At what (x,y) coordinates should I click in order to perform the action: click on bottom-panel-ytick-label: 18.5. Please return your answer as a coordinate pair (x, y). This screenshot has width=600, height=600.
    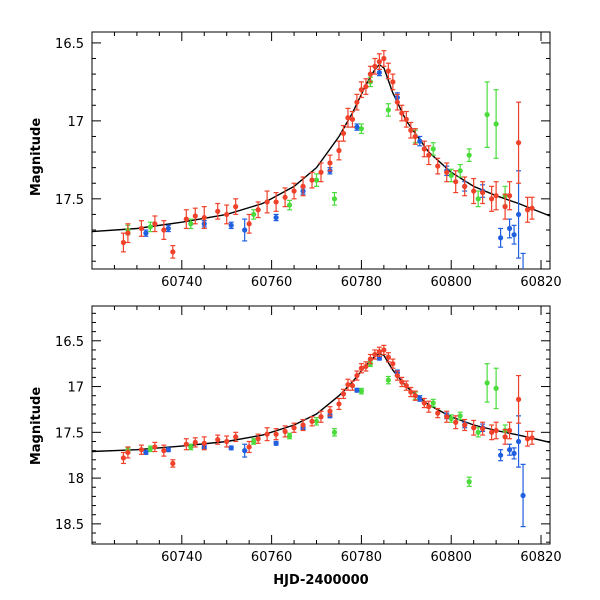
    Looking at the image, I should click on (69, 525).